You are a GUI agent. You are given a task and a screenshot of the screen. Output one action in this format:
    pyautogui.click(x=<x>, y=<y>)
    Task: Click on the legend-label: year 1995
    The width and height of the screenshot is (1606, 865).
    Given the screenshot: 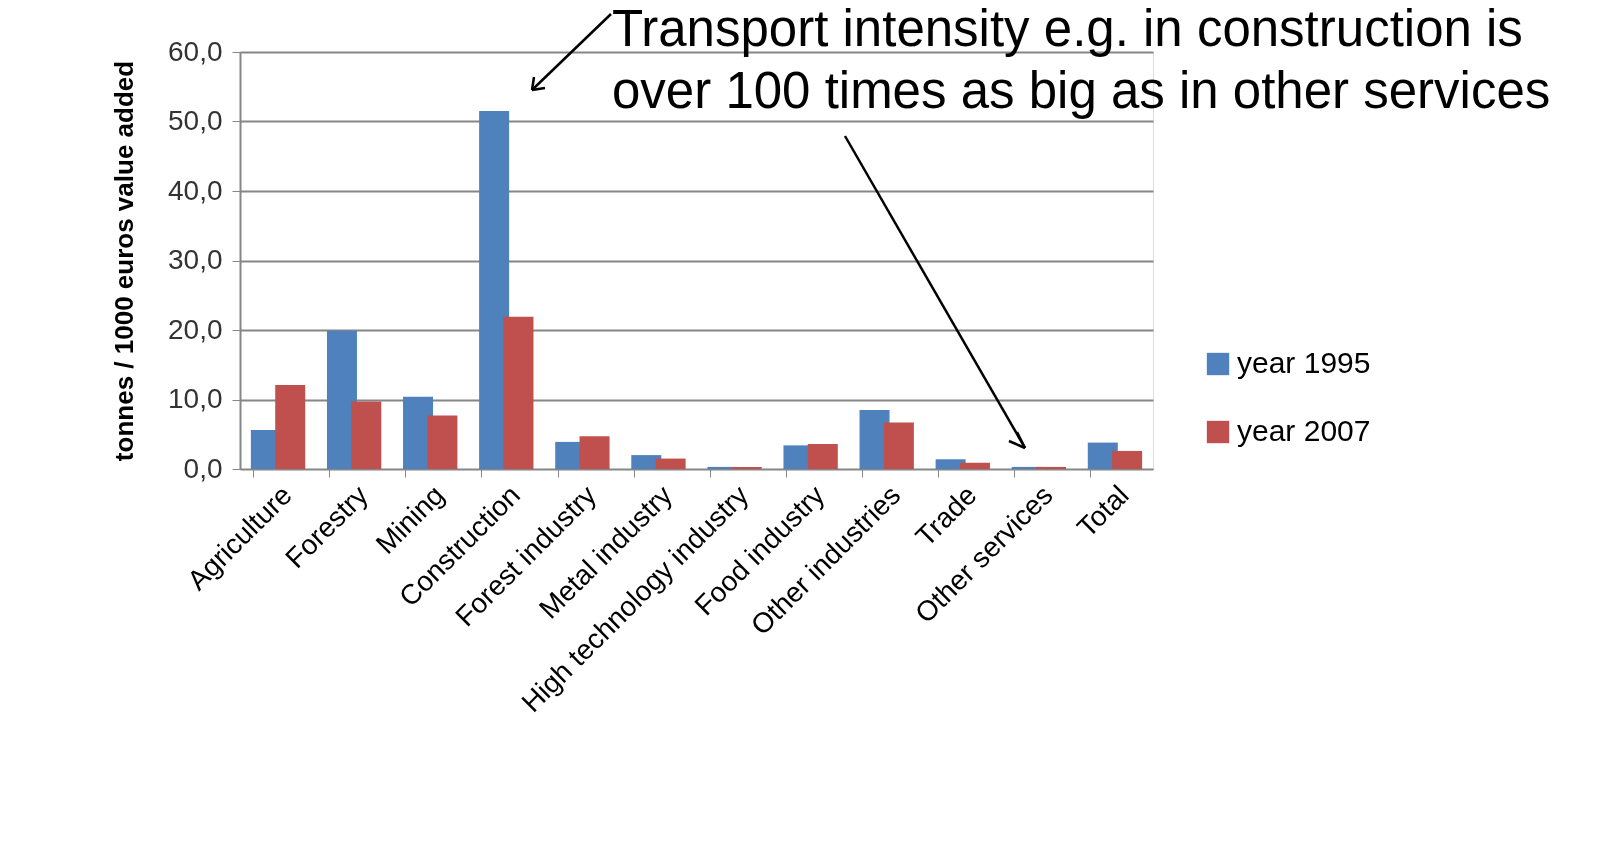 What is the action you would take?
    pyautogui.click(x=1304, y=362)
    